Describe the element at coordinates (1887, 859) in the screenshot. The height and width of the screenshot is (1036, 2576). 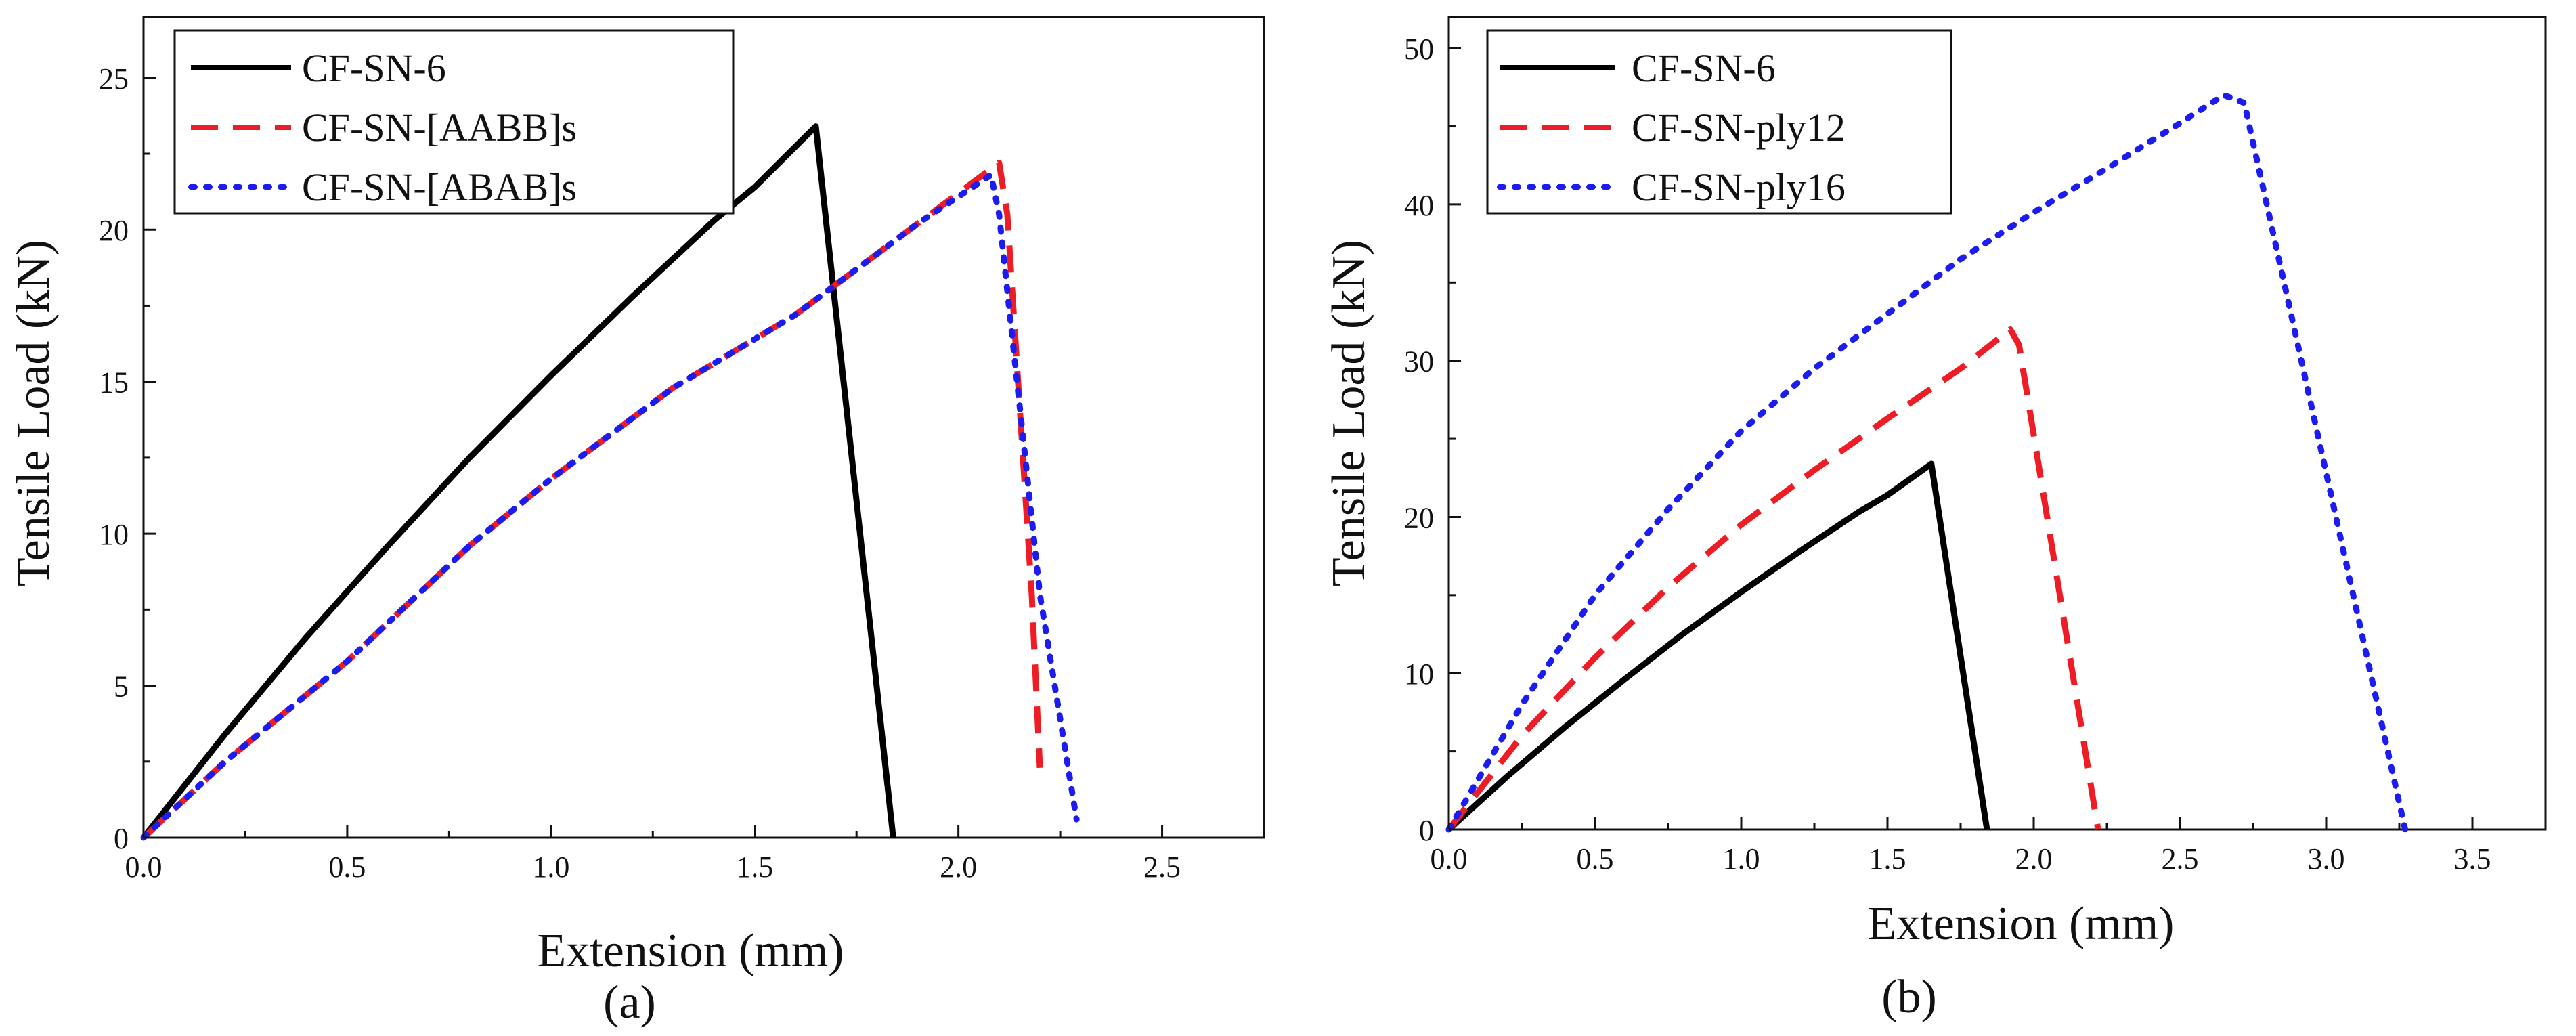
I see `chart-b-xtick-label: 1.5` at that location.